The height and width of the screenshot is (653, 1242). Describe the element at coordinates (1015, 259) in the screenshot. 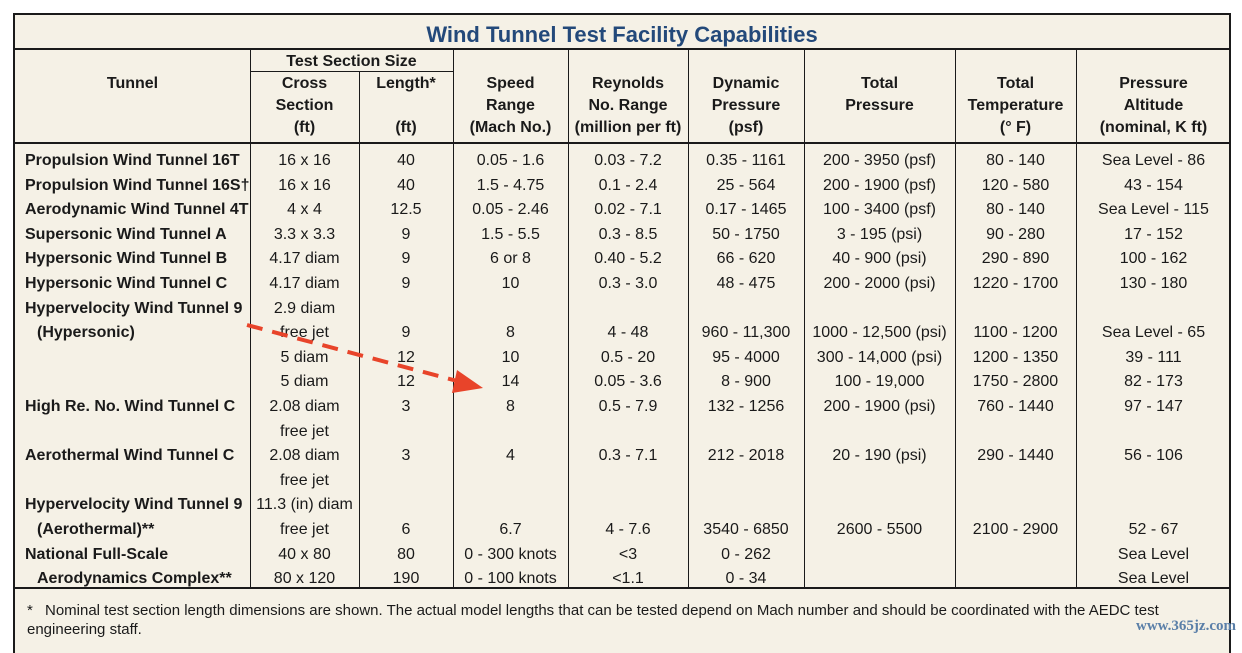

I see `cell-temp: 290 - 890` at that location.